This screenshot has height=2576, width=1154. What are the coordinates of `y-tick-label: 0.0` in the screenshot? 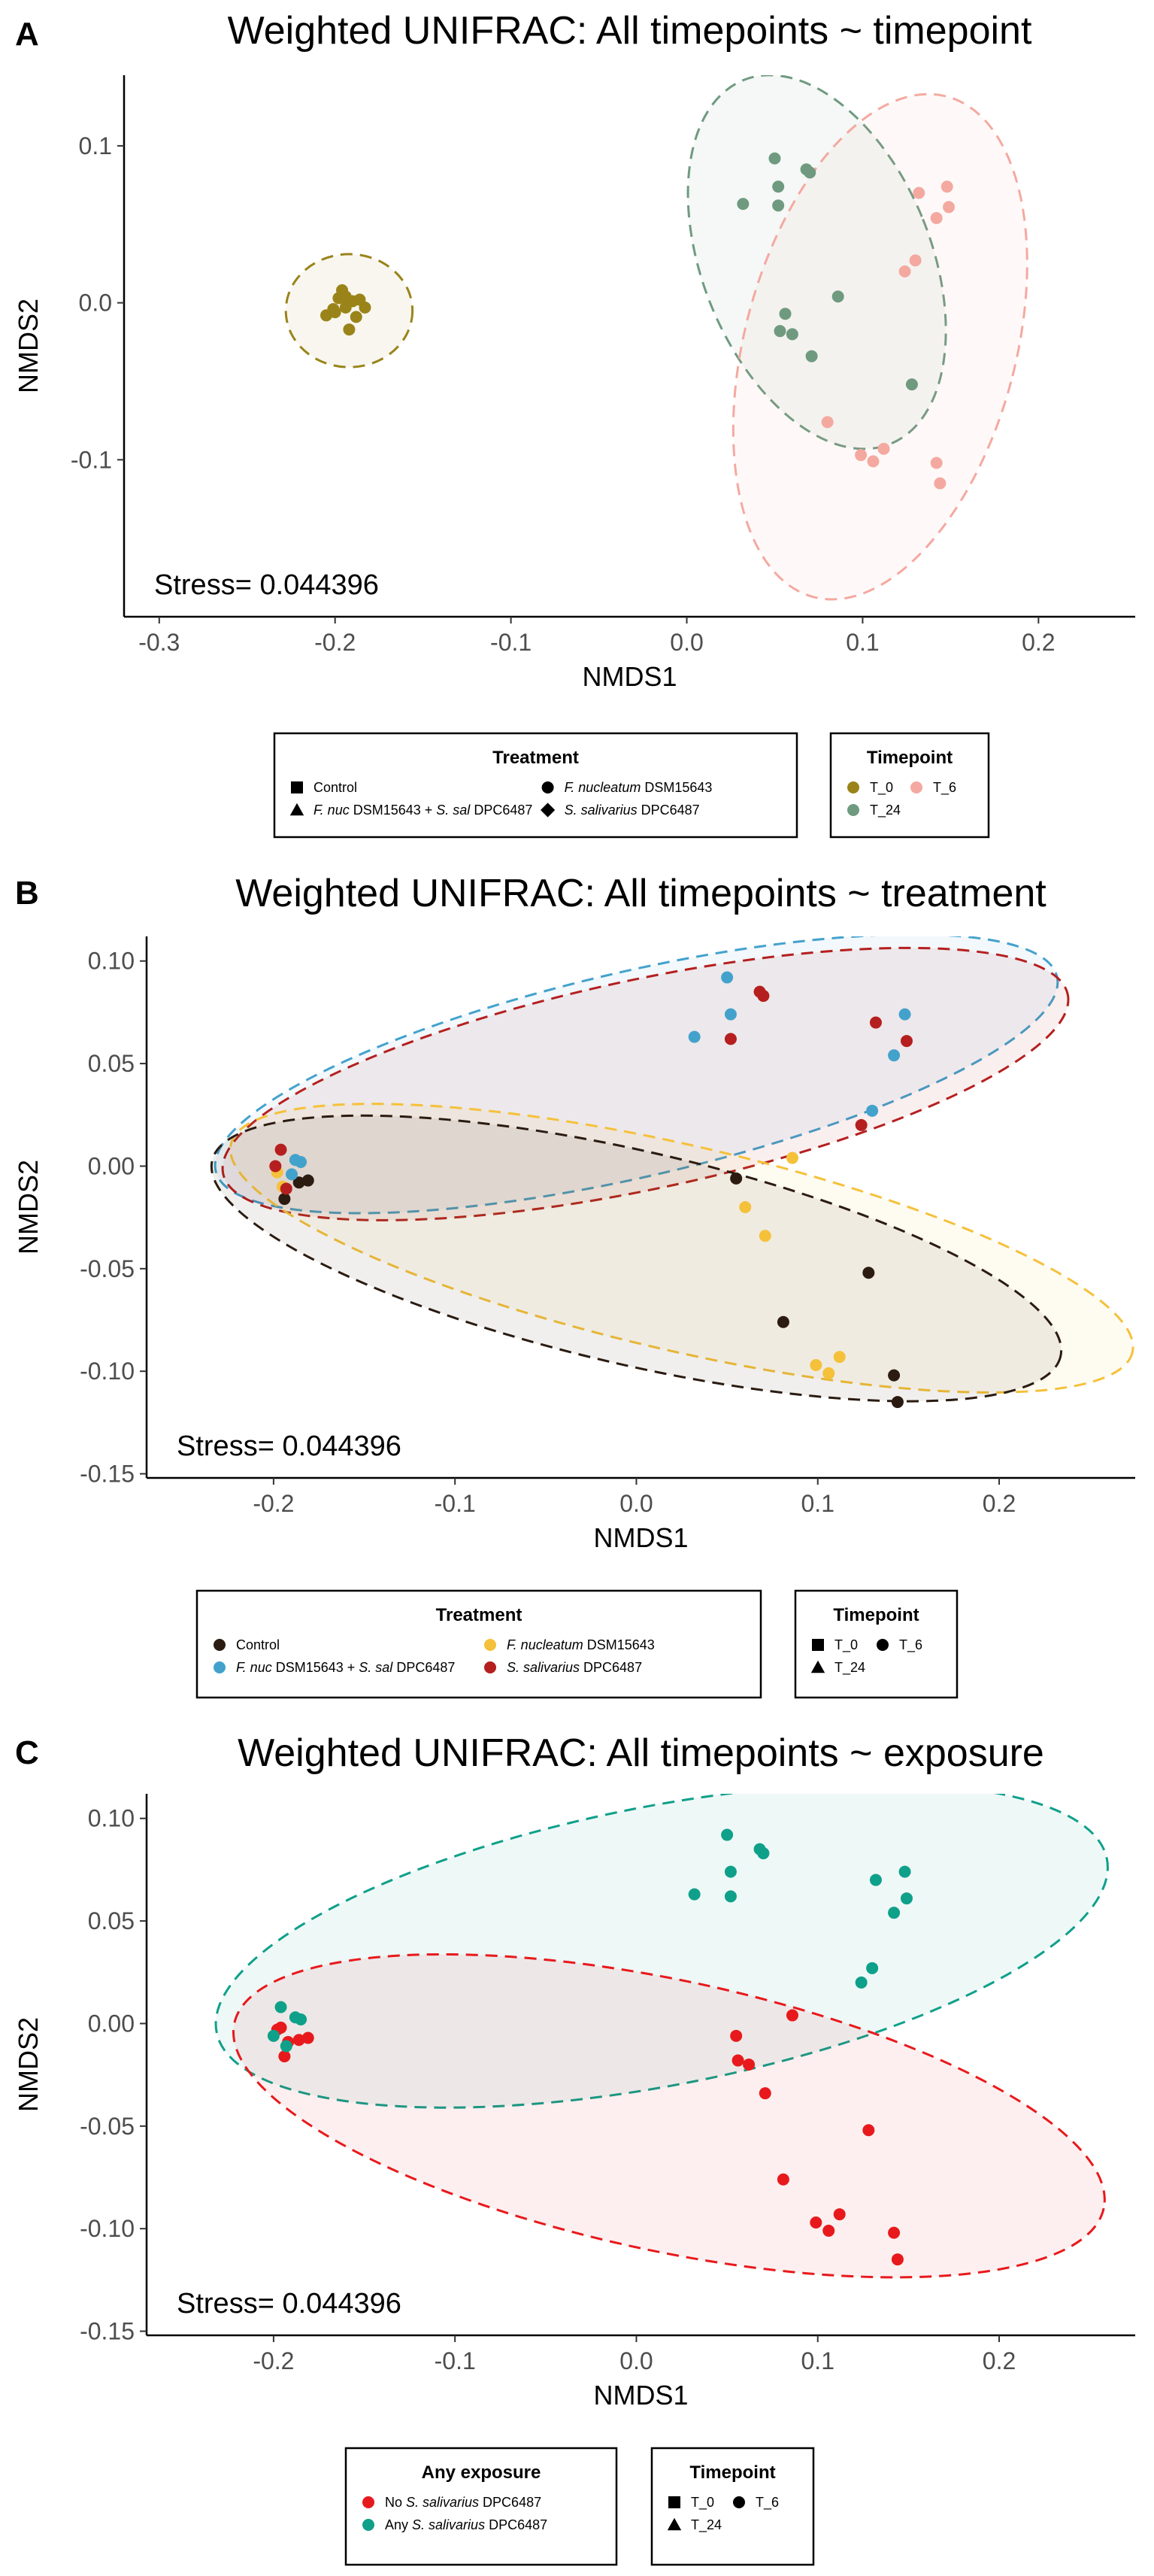 It's located at (95, 303).